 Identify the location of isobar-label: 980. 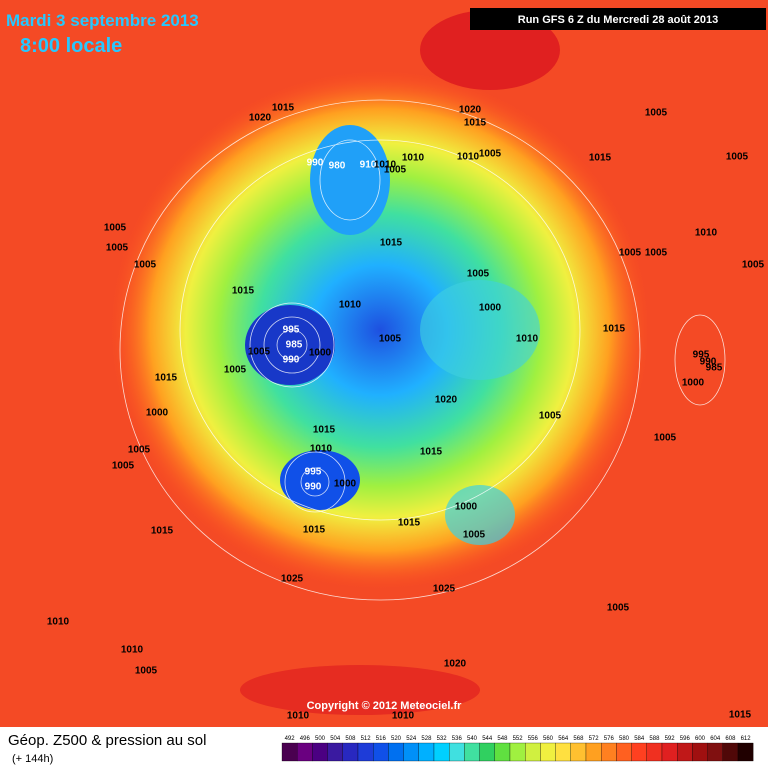
(337, 166).